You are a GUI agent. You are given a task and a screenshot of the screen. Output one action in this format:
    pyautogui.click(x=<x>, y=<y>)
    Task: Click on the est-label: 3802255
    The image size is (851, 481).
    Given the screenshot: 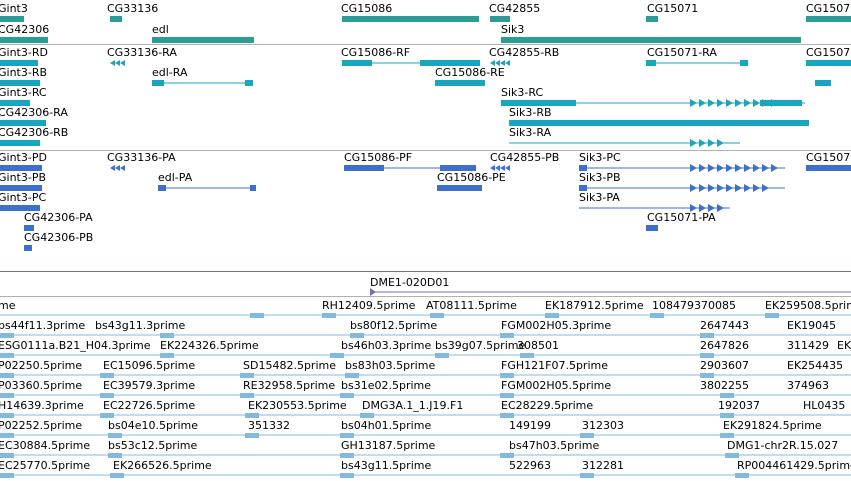 What is the action you would take?
    pyautogui.click(x=724, y=385)
    